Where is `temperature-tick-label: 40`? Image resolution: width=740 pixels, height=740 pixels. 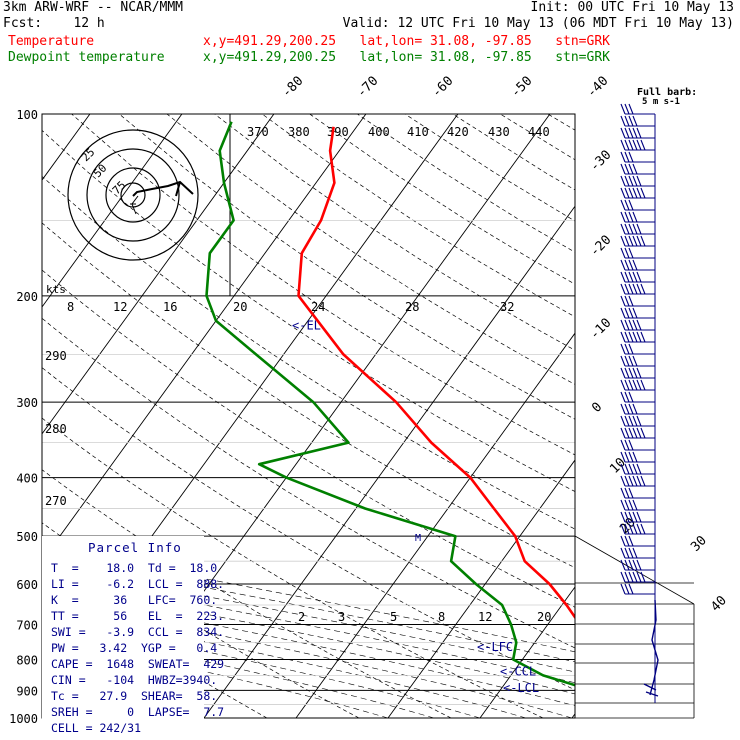
temperature-tick-label: 40 is located at coordinates (719, 604).